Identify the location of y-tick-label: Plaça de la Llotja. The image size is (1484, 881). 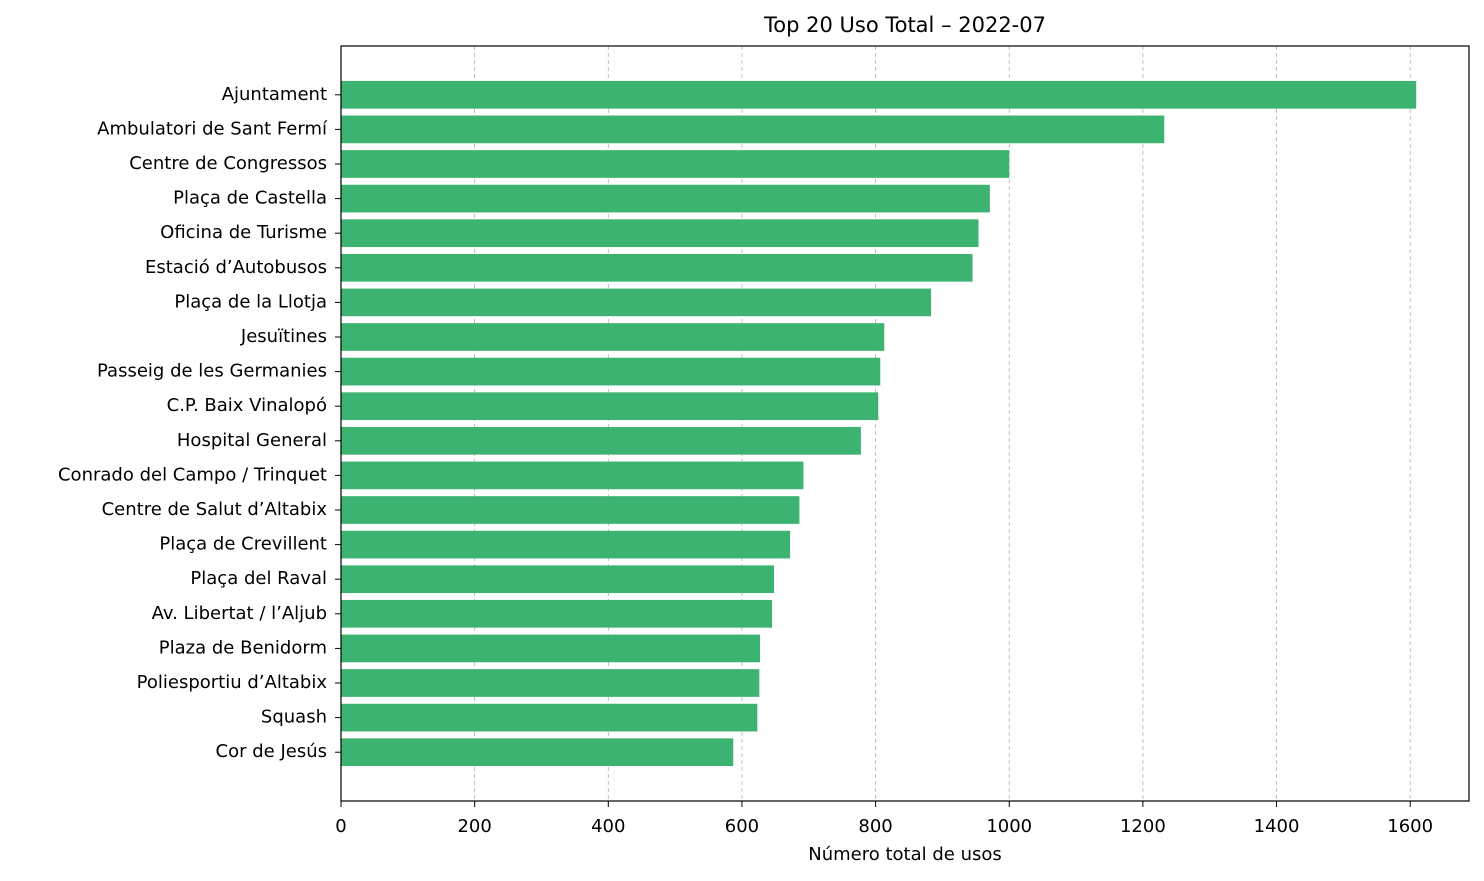
(250, 301).